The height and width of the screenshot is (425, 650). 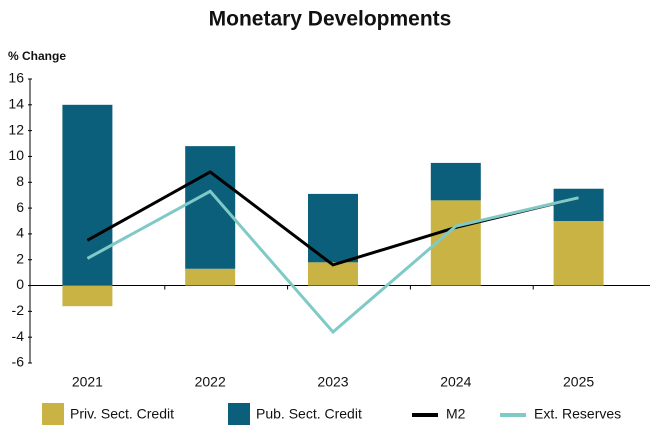 I want to click on x-tick-label: 2023, so click(x=332, y=382).